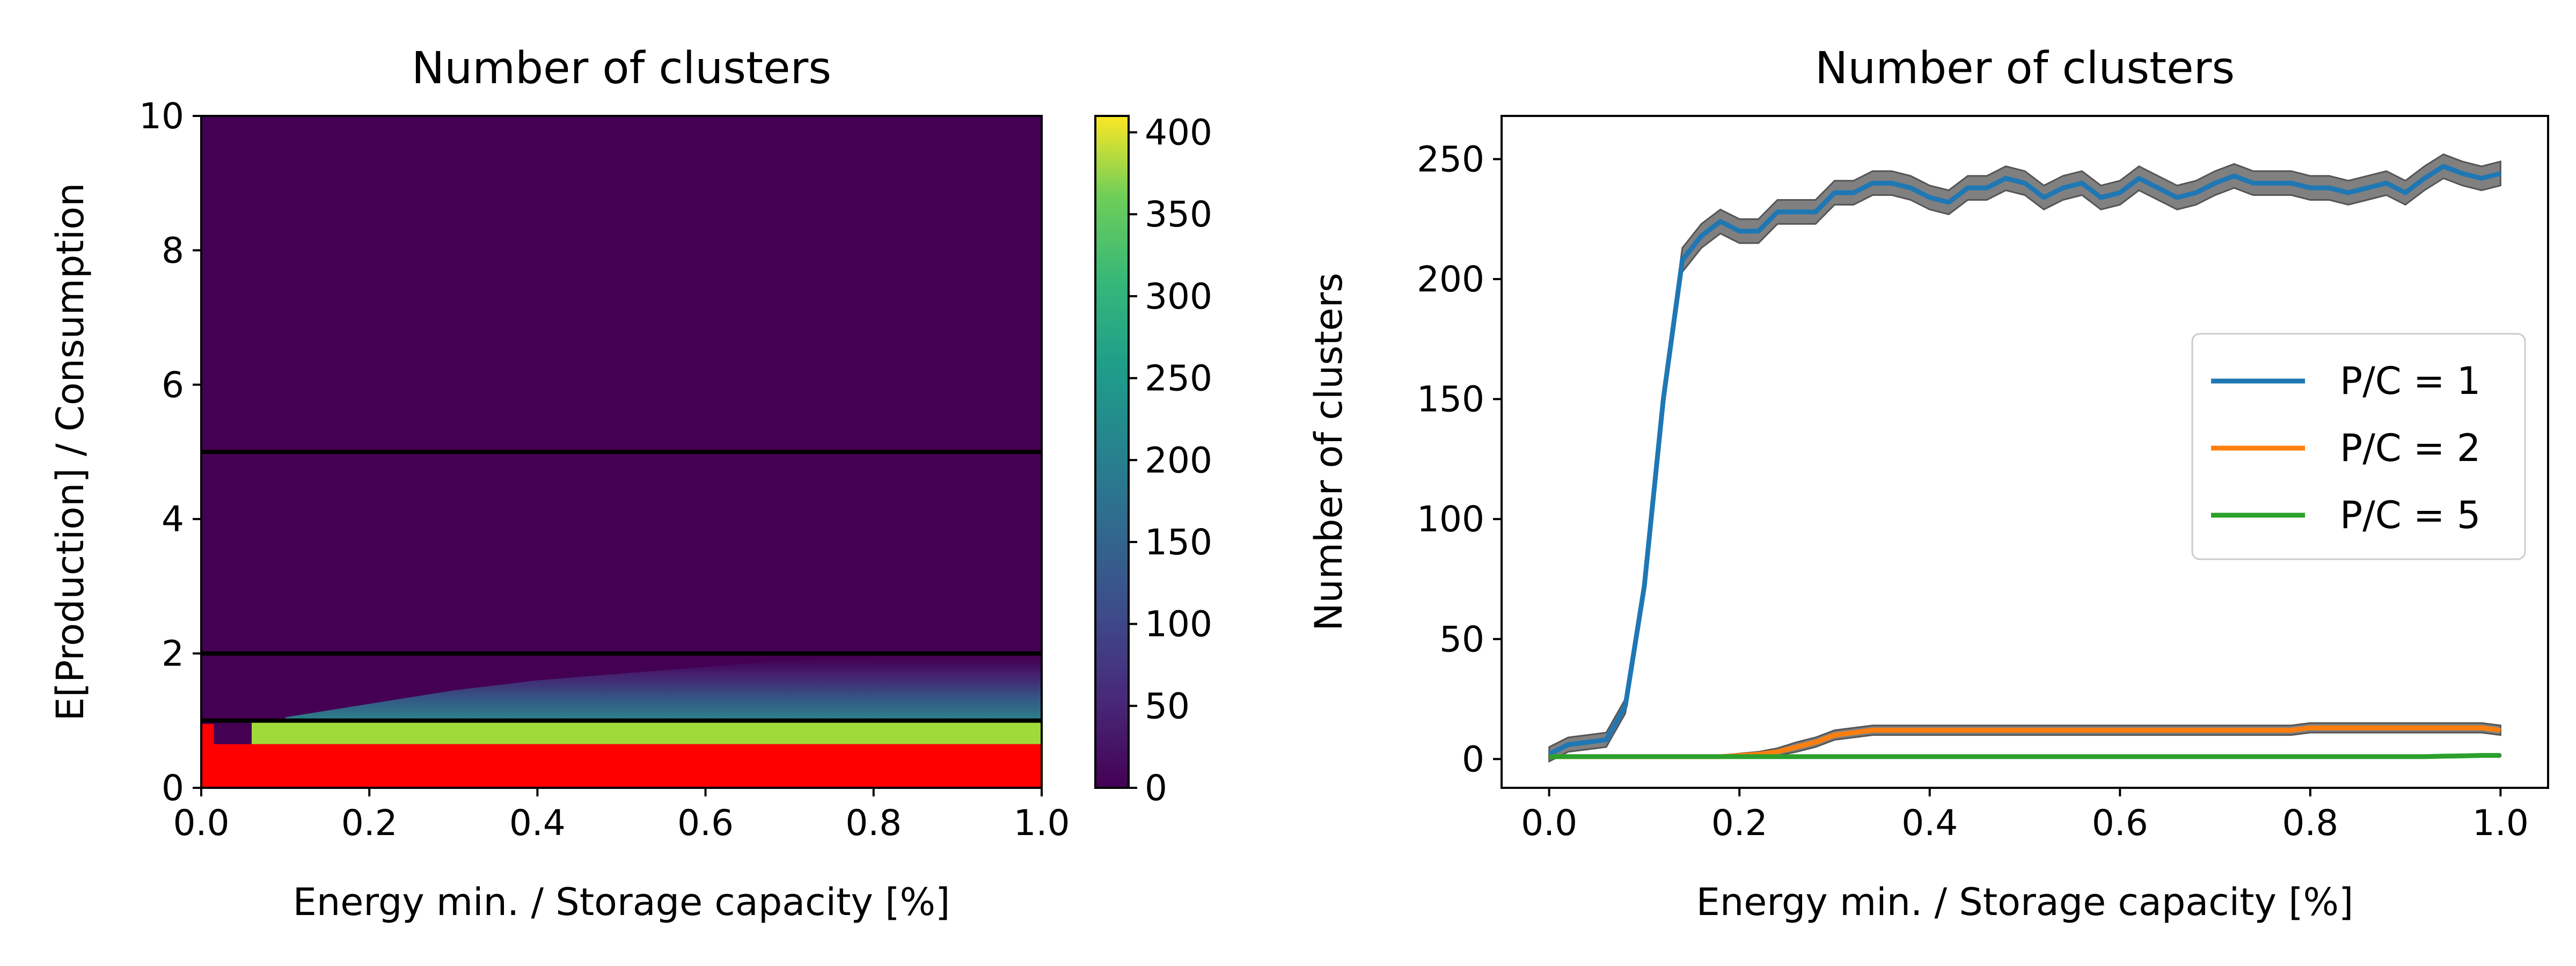  What do you see at coordinates (1473, 759) in the screenshot?
I see `line-ytick-label: 0` at bounding box center [1473, 759].